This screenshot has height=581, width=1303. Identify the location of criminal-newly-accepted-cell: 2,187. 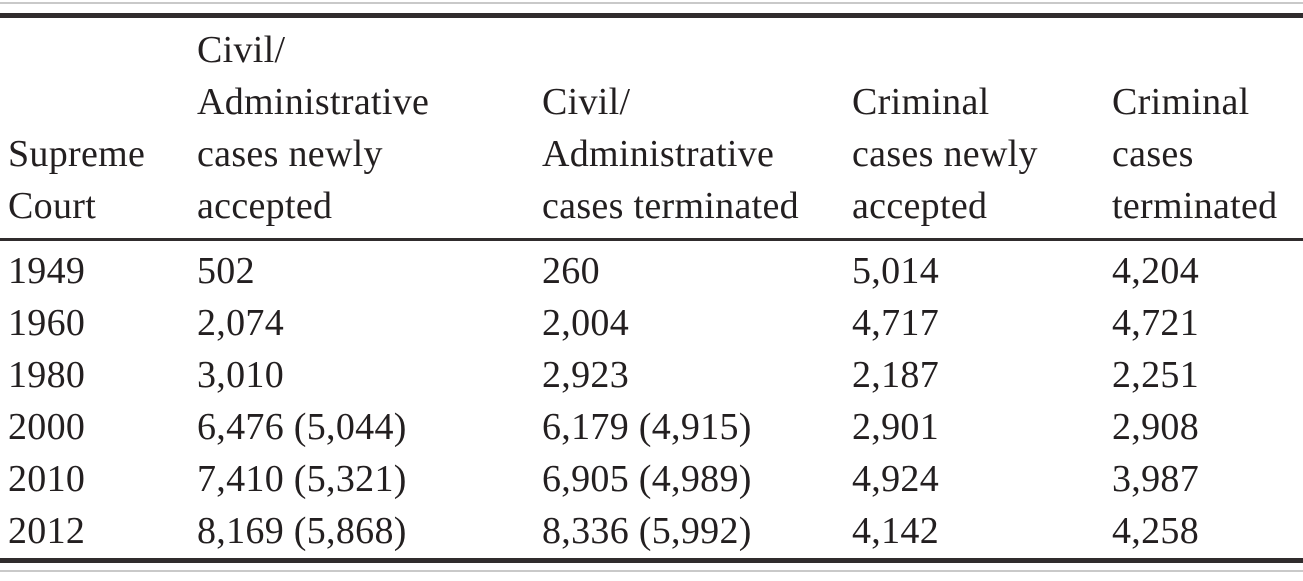
(895, 375).